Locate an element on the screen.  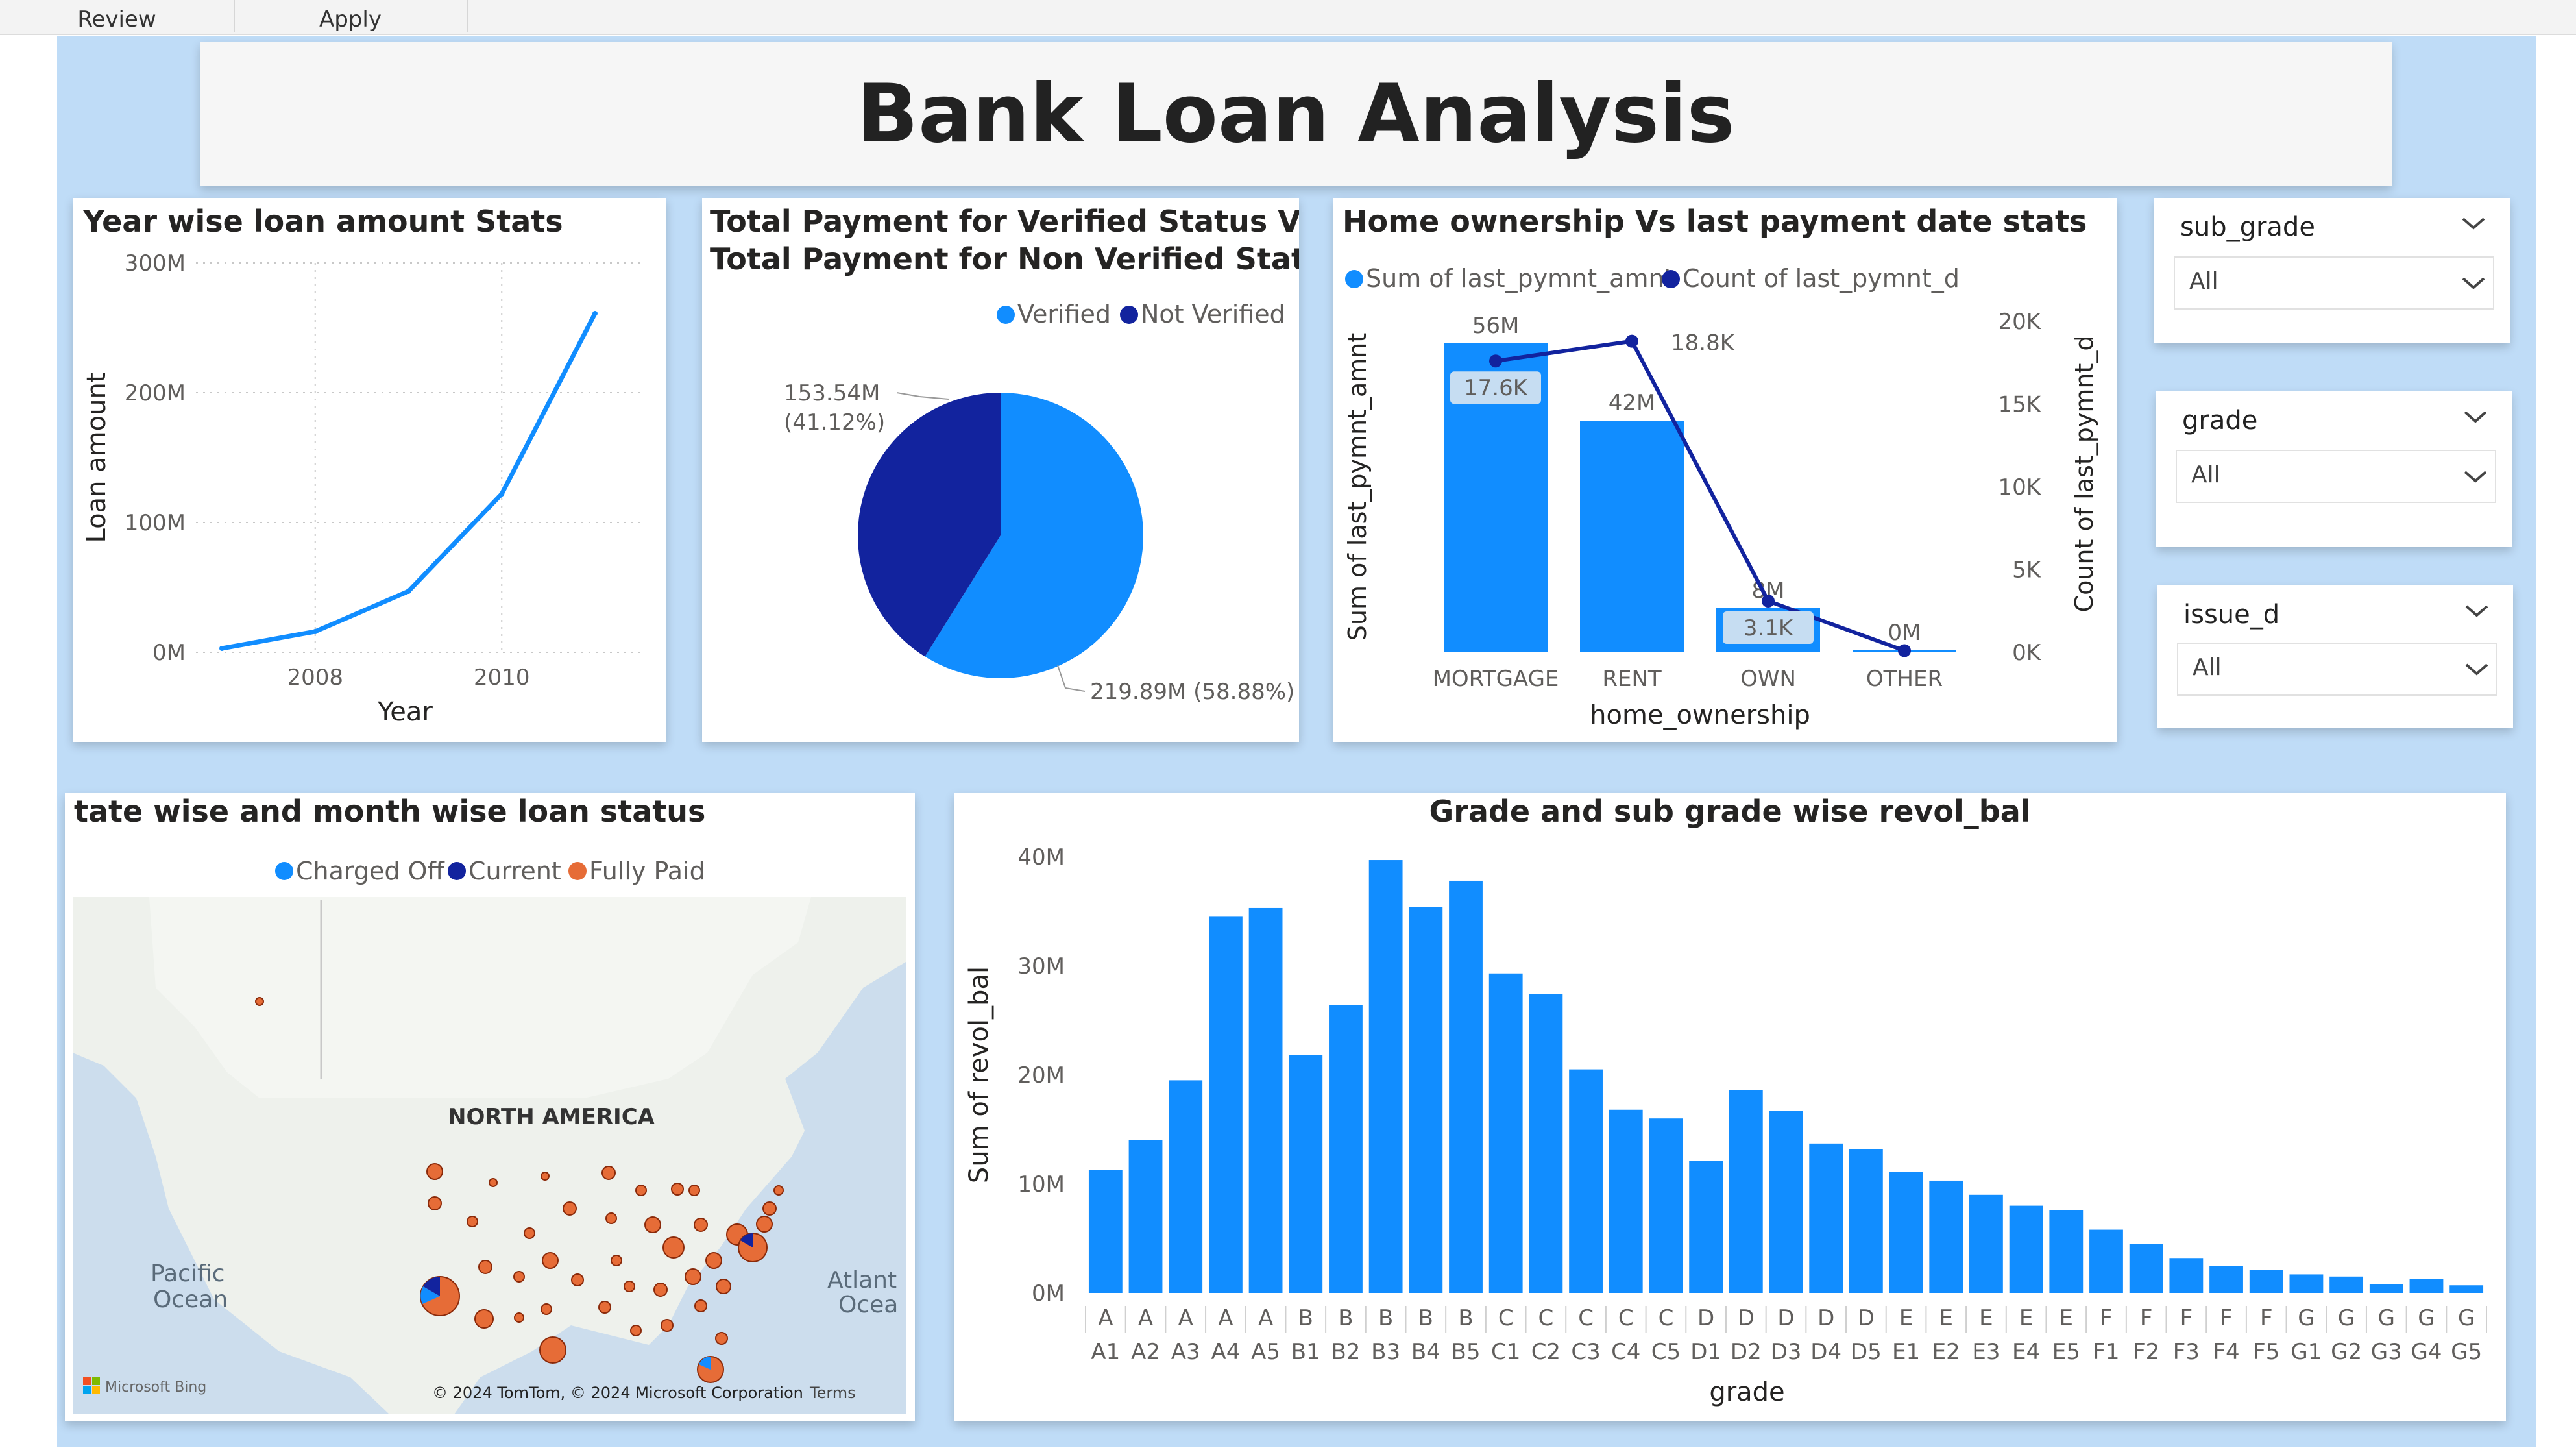
map-area: NORTH AMERICA Pacific Ocean Atlant Ocea is located at coordinates (489, 1155).